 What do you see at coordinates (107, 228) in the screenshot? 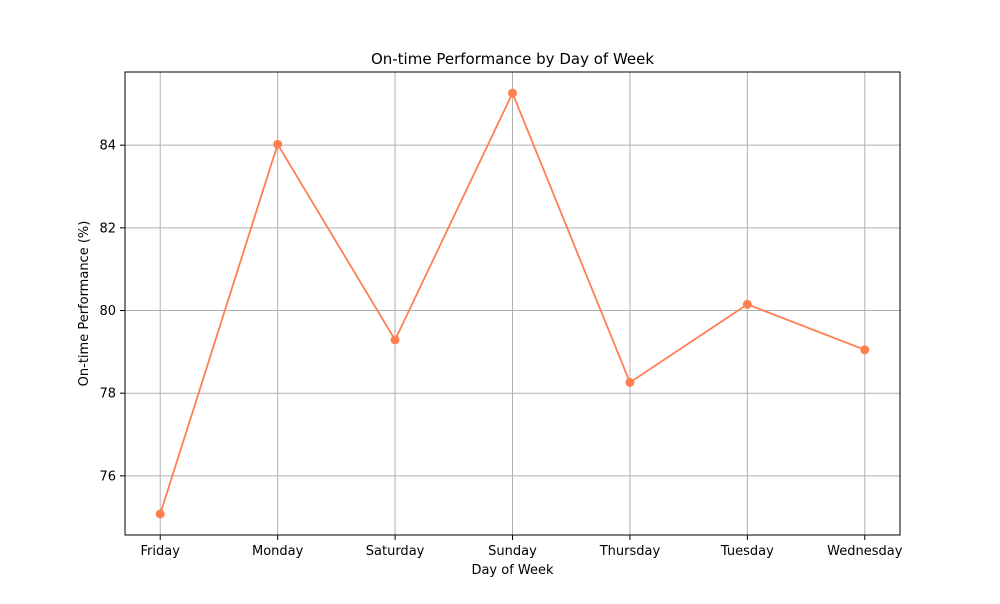
I see `y-tick-label: 82` at bounding box center [107, 228].